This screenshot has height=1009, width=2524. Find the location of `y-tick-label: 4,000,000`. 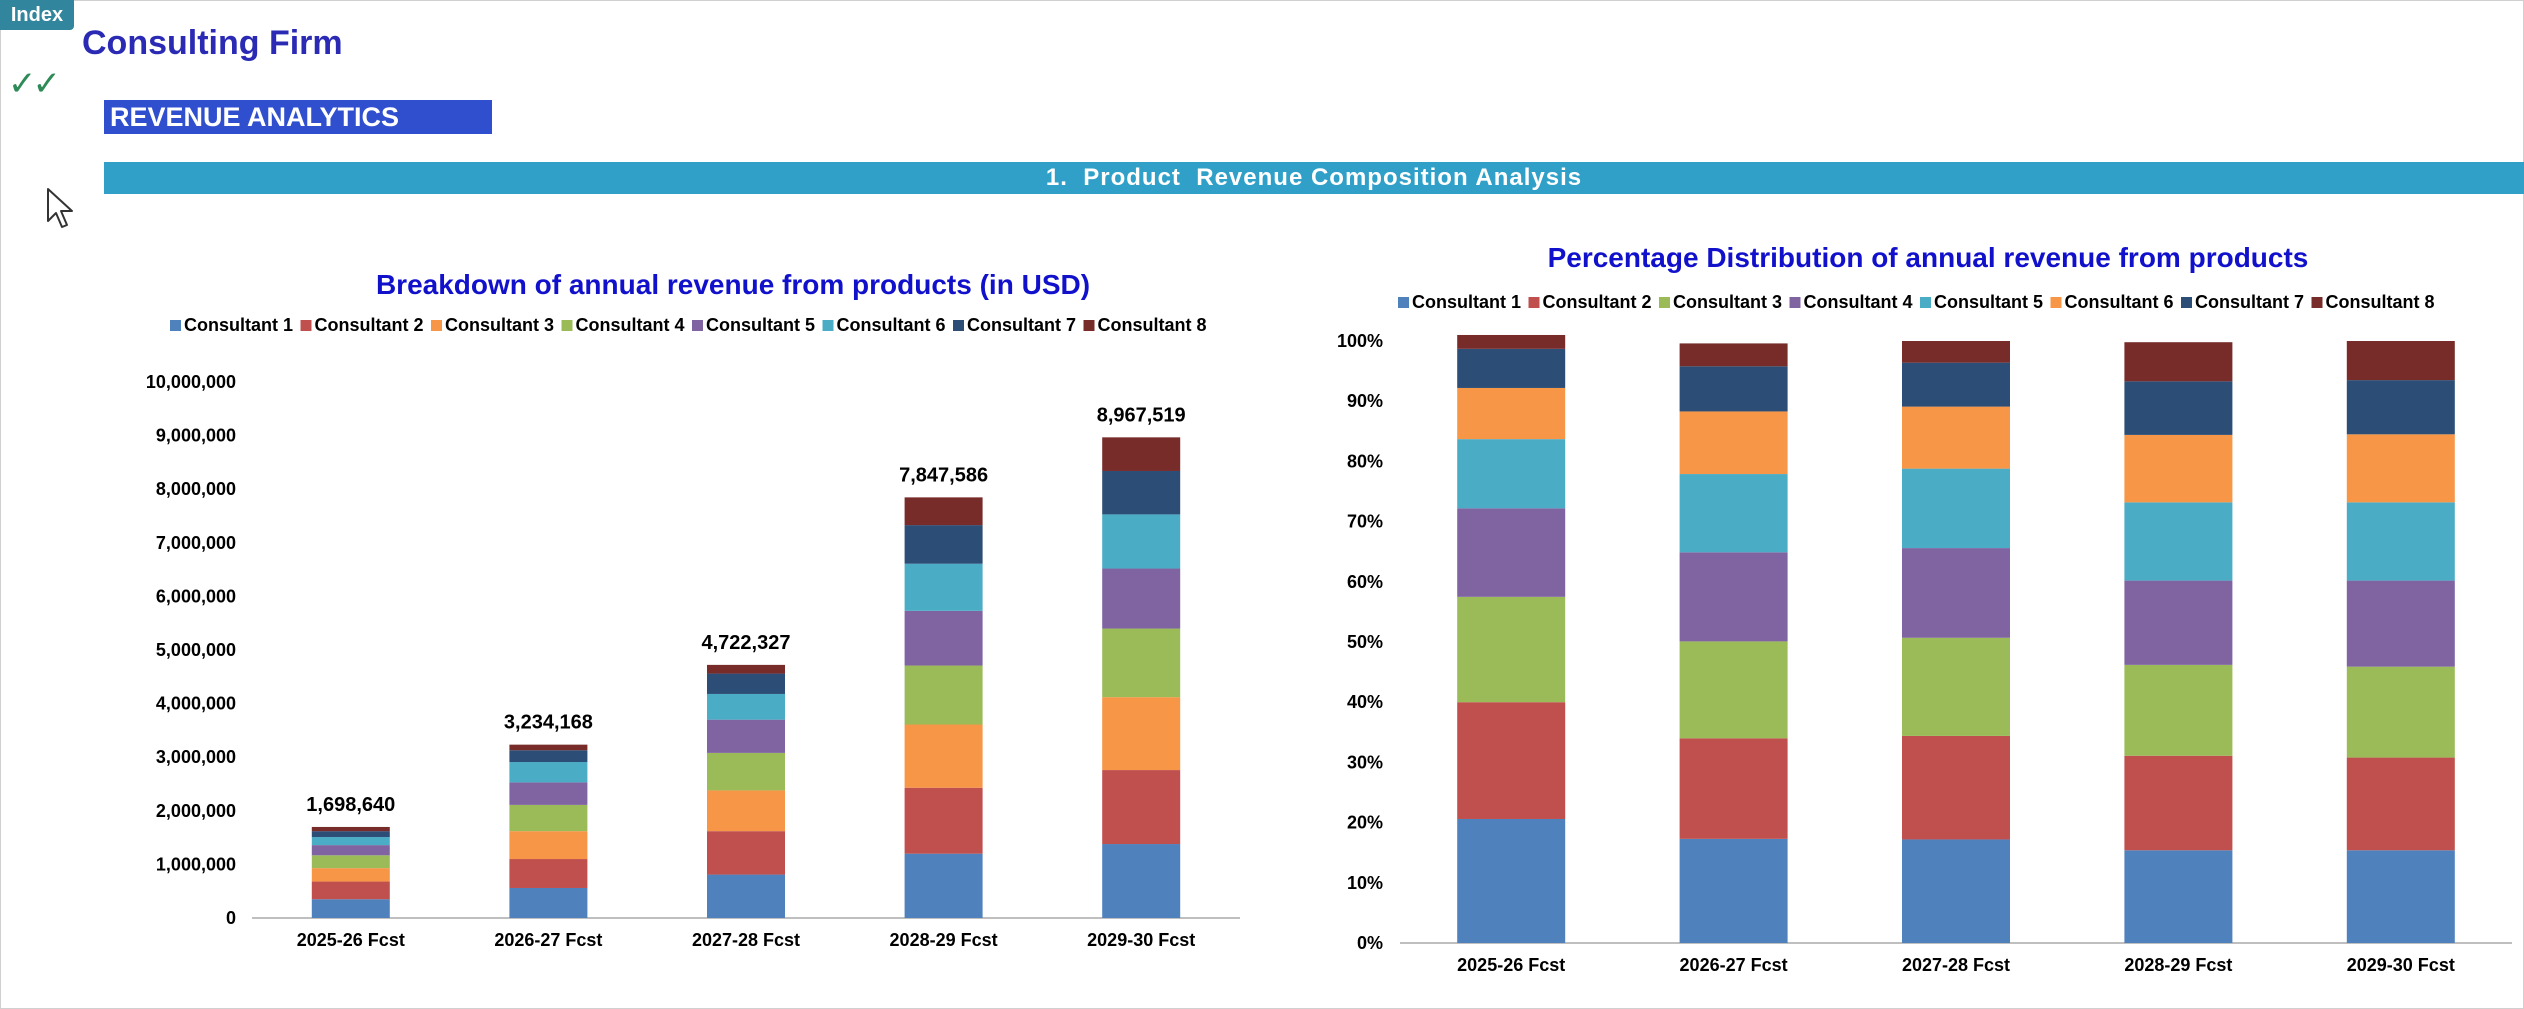

y-tick-label: 4,000,000 is located at coordinates (196, 704).